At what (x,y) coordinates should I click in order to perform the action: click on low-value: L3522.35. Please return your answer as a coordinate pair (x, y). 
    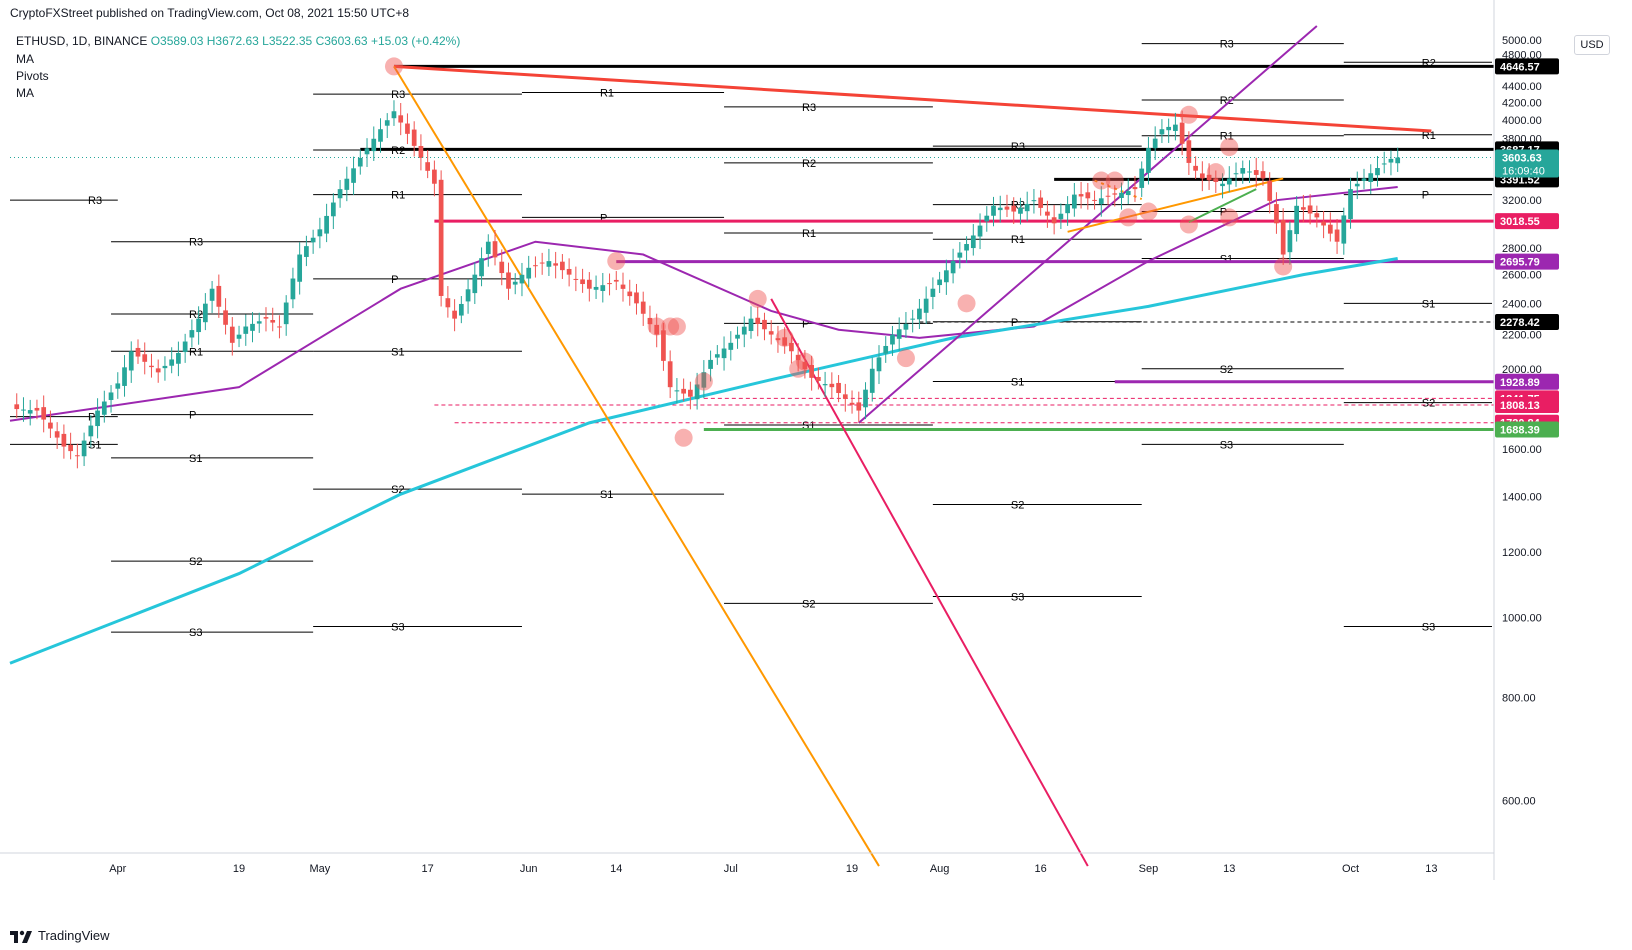
    Looking at the image, I should click on (287, 41).